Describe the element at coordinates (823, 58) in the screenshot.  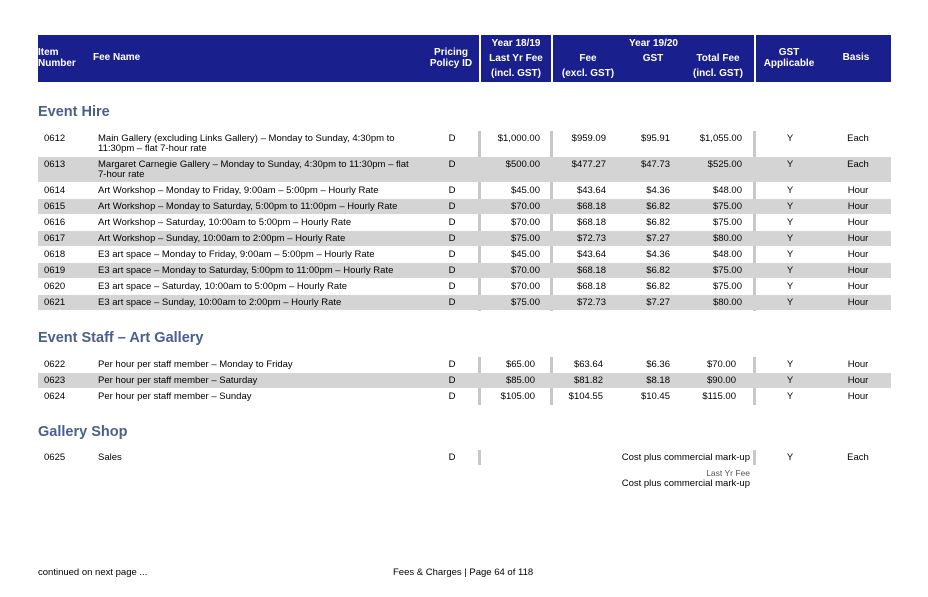
I see `header-right-block: GST Applicable Basis` at that location.